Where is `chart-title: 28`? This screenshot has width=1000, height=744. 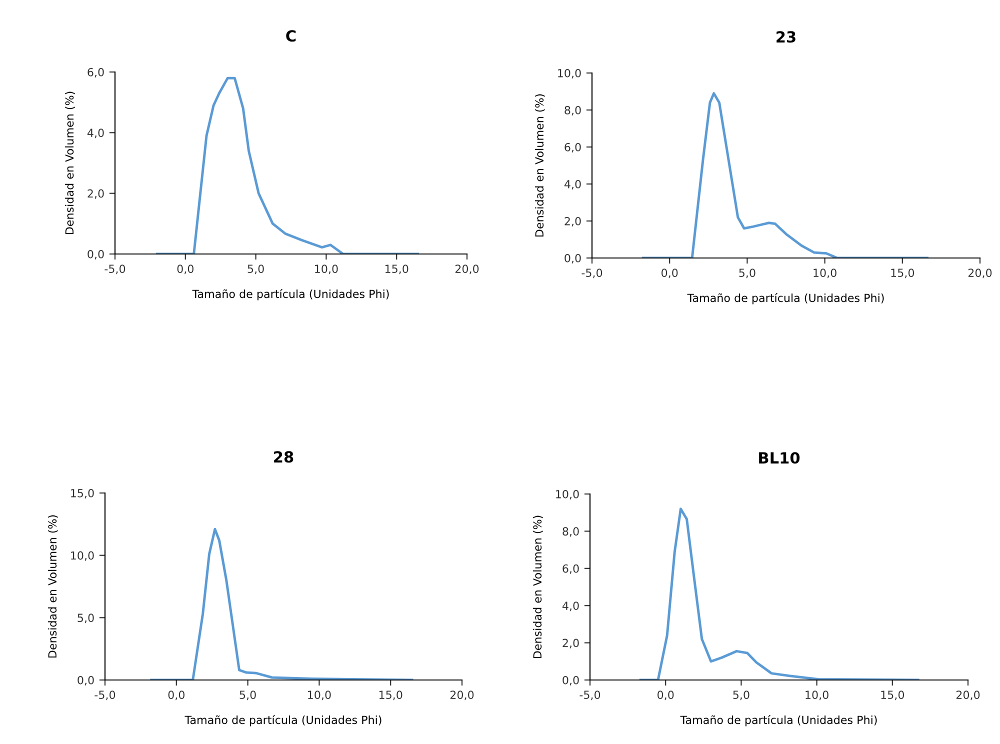
chart-title: 28 is located at coordinates (284, 457).